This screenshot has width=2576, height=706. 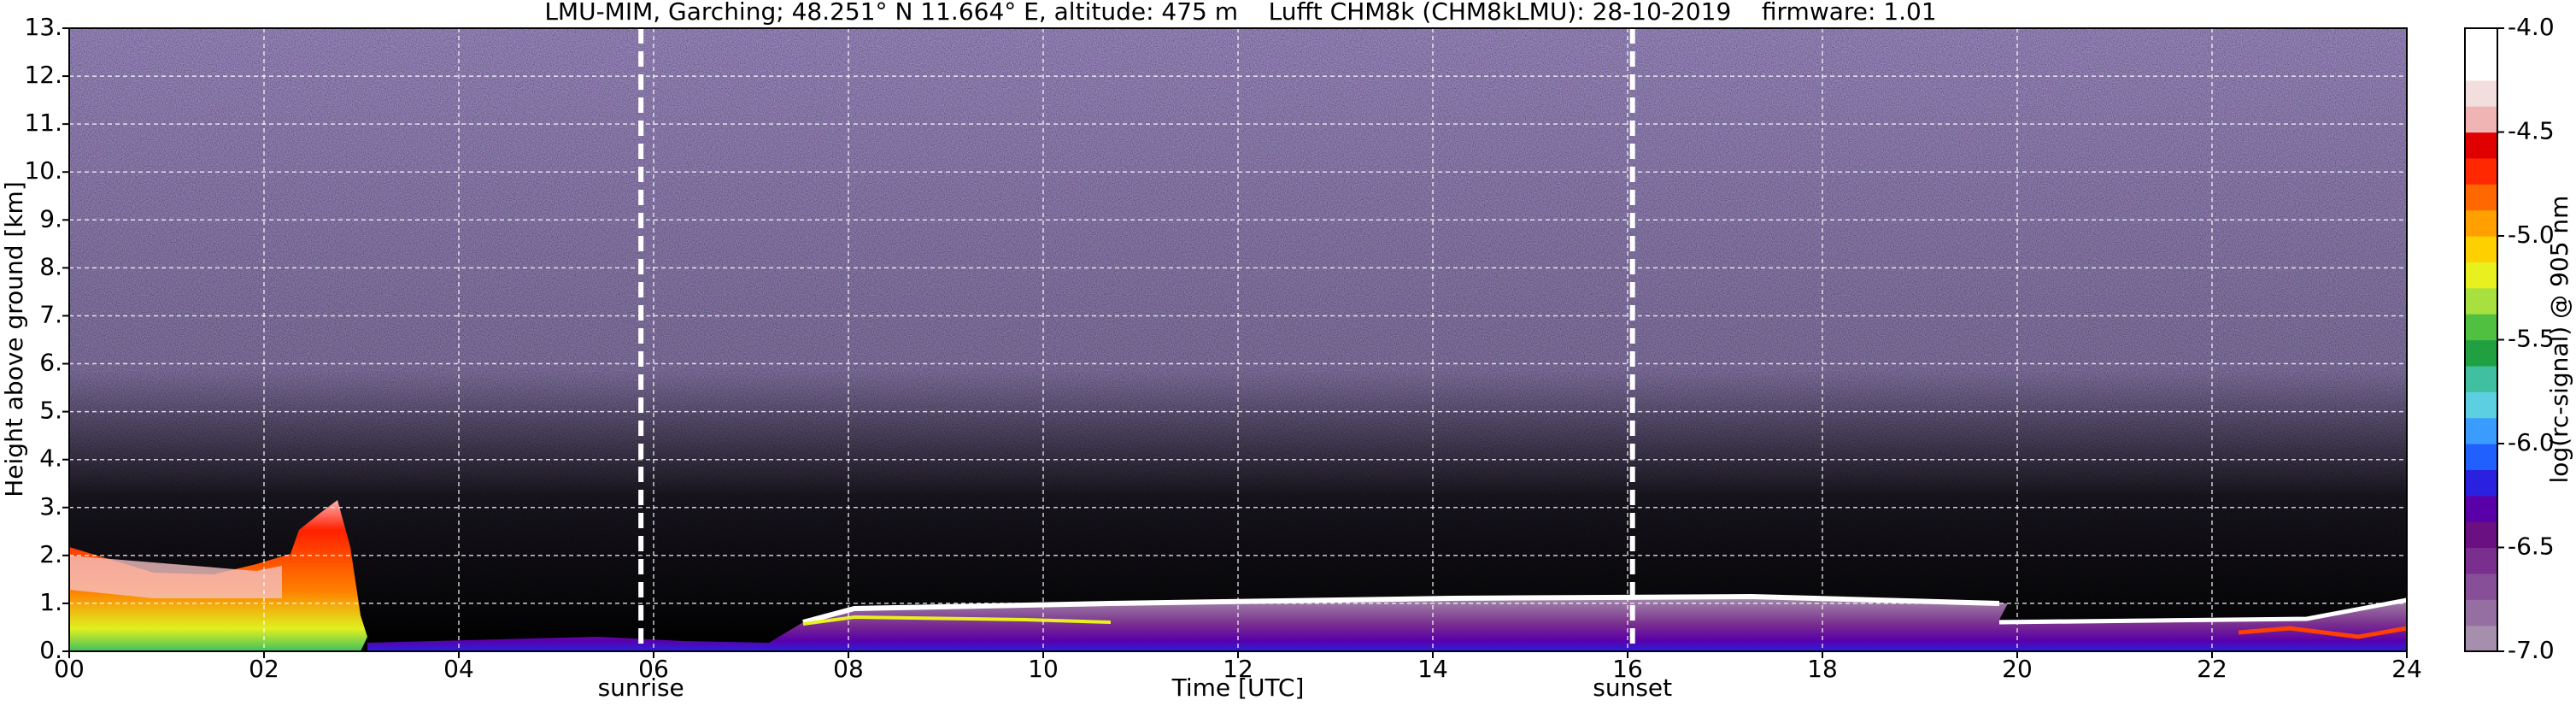 I want to click on y-tick-label: 13., so click(x=43, y=27).